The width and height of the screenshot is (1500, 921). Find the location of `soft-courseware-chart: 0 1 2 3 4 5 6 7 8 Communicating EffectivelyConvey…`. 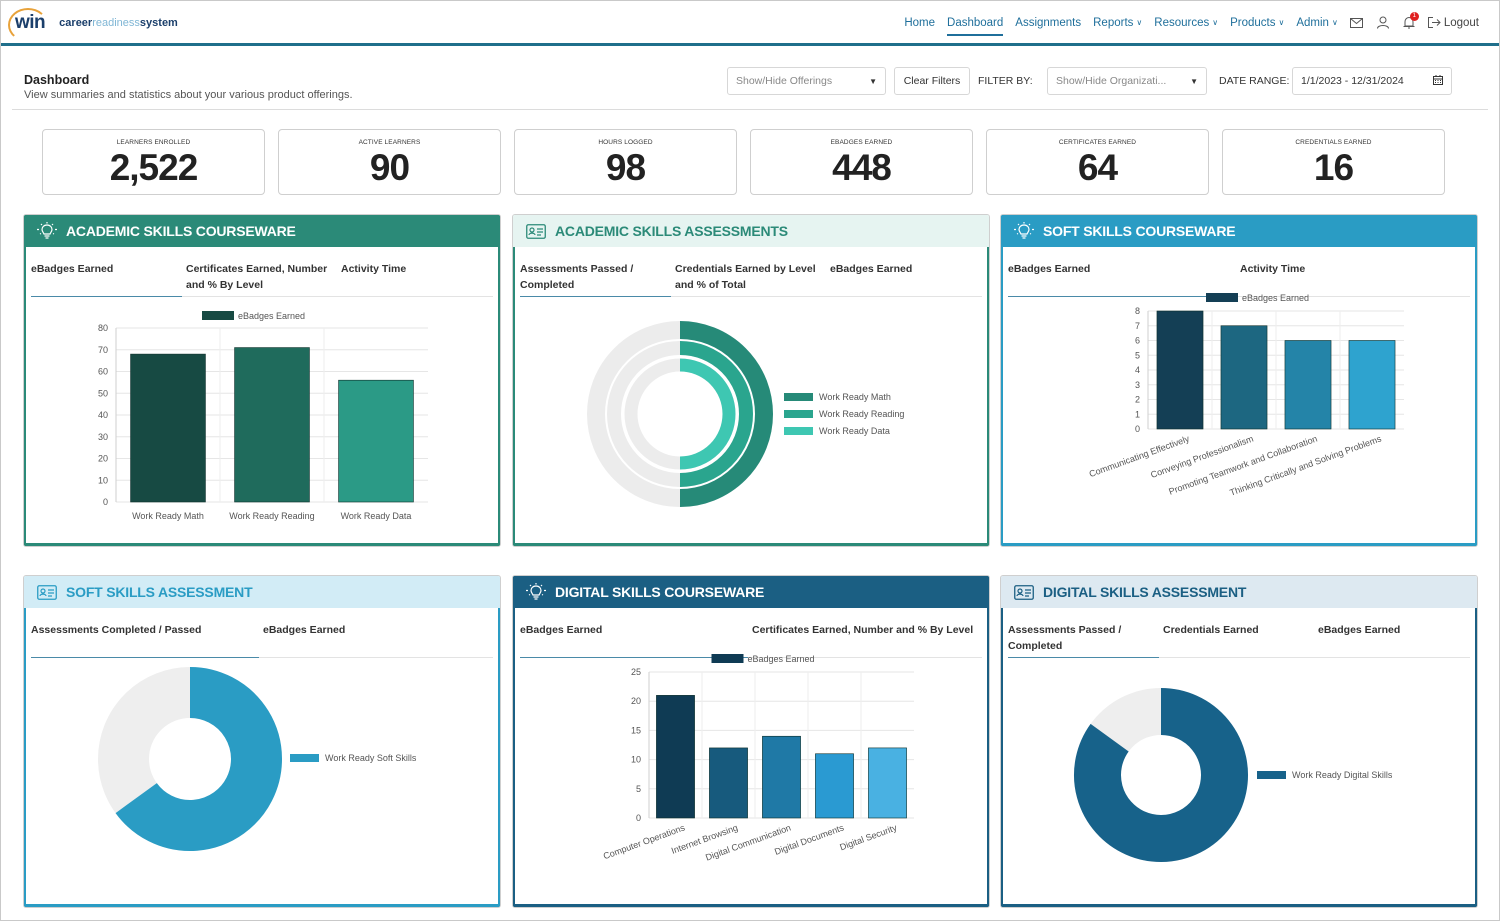

soft-courseware-chart: 0 1 2 3 4 5 6 7 8 Communicating EffectivelyConvey… is located at coordinates (1246, 395).